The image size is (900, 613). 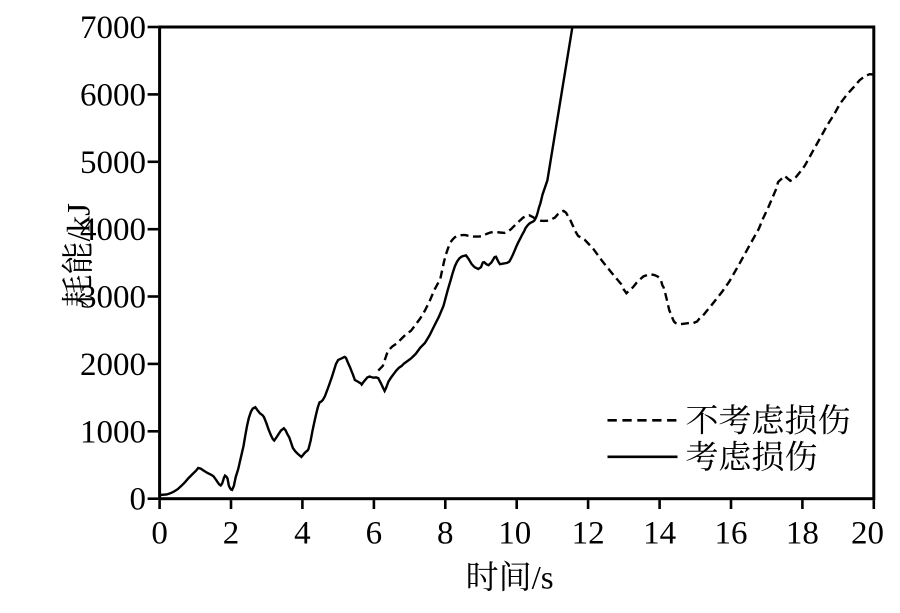 What do you see at coordinates (543, 579) in the screenshot?
I see `svg-text: /s` at bounding box center [543, 579].